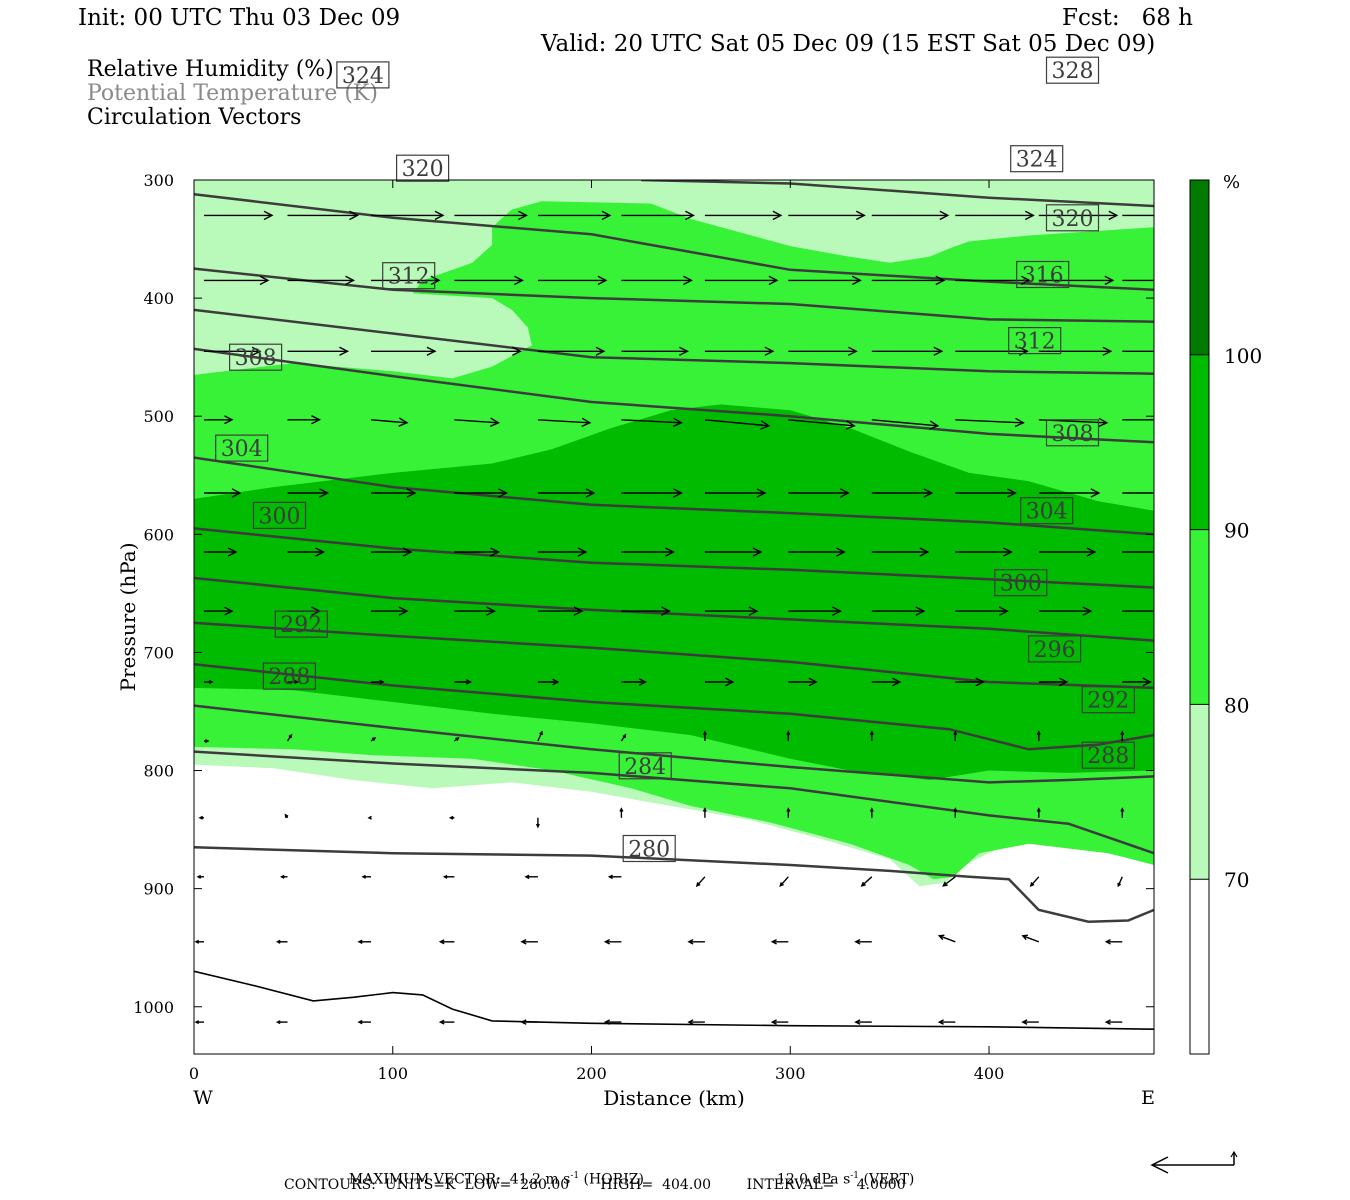 The width and height of the screenshot is (1350, 1200). Describe the element at coordinates (1236, 531) in the screenshot. I see `colorbar-level-label: 90` at that location.